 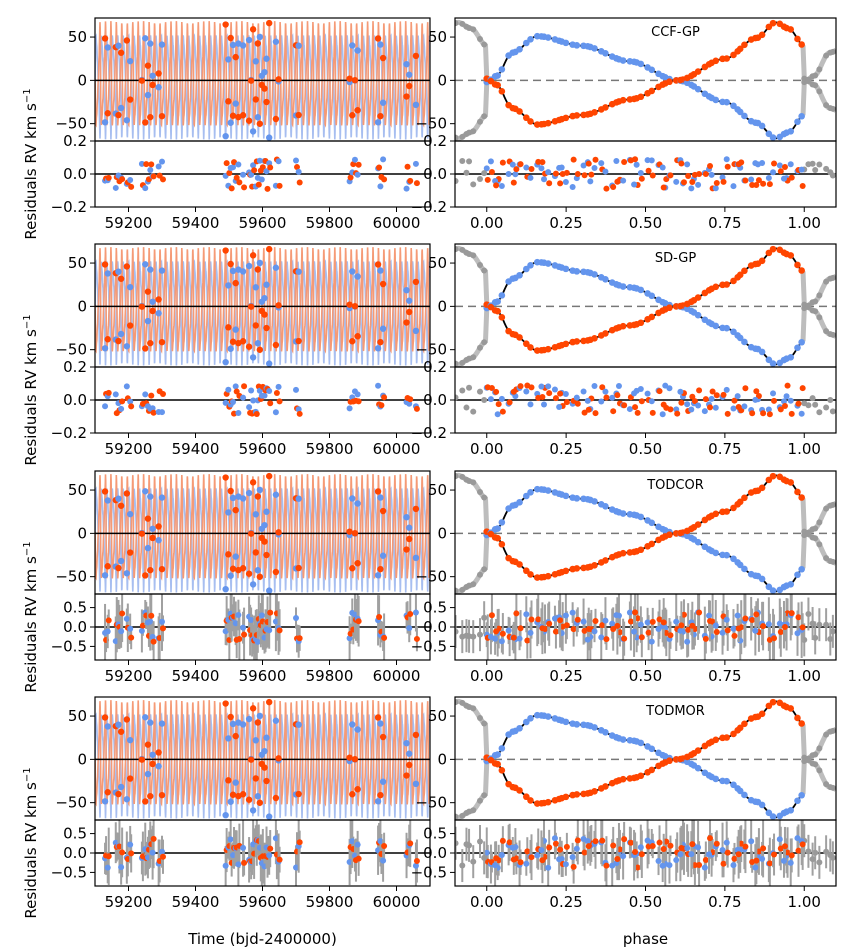 I want to click on y-tick-label: 0.0, so click(x=75, y=400).